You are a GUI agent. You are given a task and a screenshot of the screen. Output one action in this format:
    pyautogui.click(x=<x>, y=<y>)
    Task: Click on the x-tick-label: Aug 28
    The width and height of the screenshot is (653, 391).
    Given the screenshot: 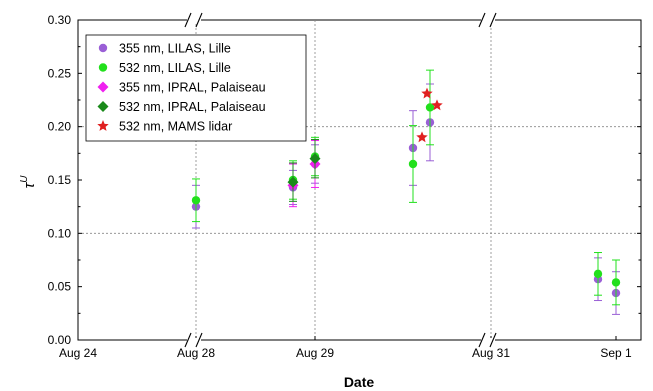 What is the action you would take?
    pyautogui.click(x=196, y=353)
    